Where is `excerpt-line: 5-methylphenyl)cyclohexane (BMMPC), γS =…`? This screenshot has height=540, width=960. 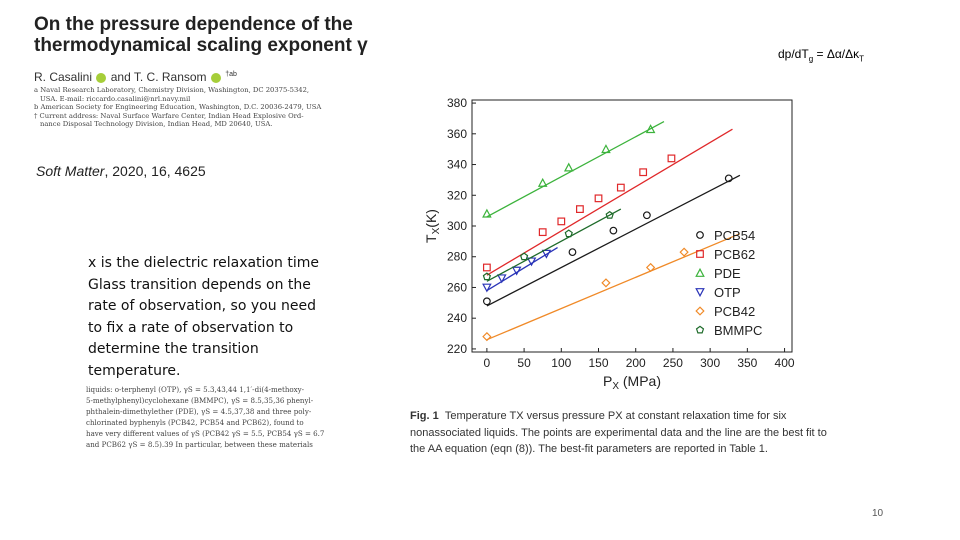
excerpt-line: 5-methylphenyl)cyclohexane (BMMPC), γS =… is located at coordinates (200, 400).